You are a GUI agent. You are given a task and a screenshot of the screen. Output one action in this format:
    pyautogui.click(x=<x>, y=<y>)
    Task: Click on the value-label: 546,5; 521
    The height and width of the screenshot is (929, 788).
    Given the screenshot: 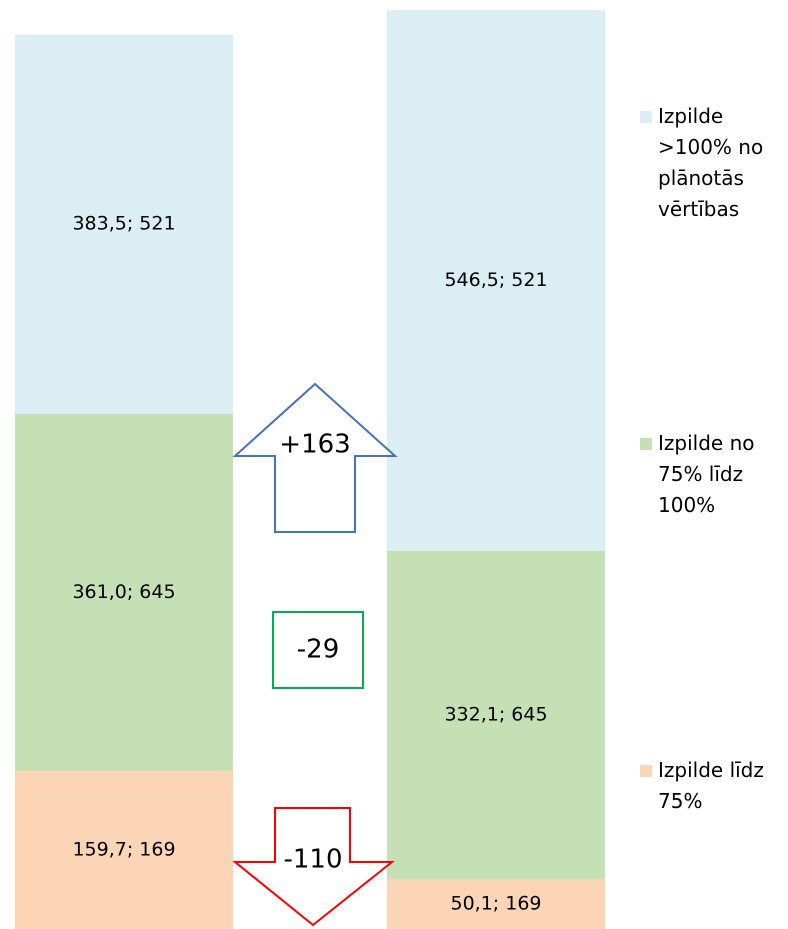 What is the action you would take?
    pyautogui.click(x=495, y=280)
    